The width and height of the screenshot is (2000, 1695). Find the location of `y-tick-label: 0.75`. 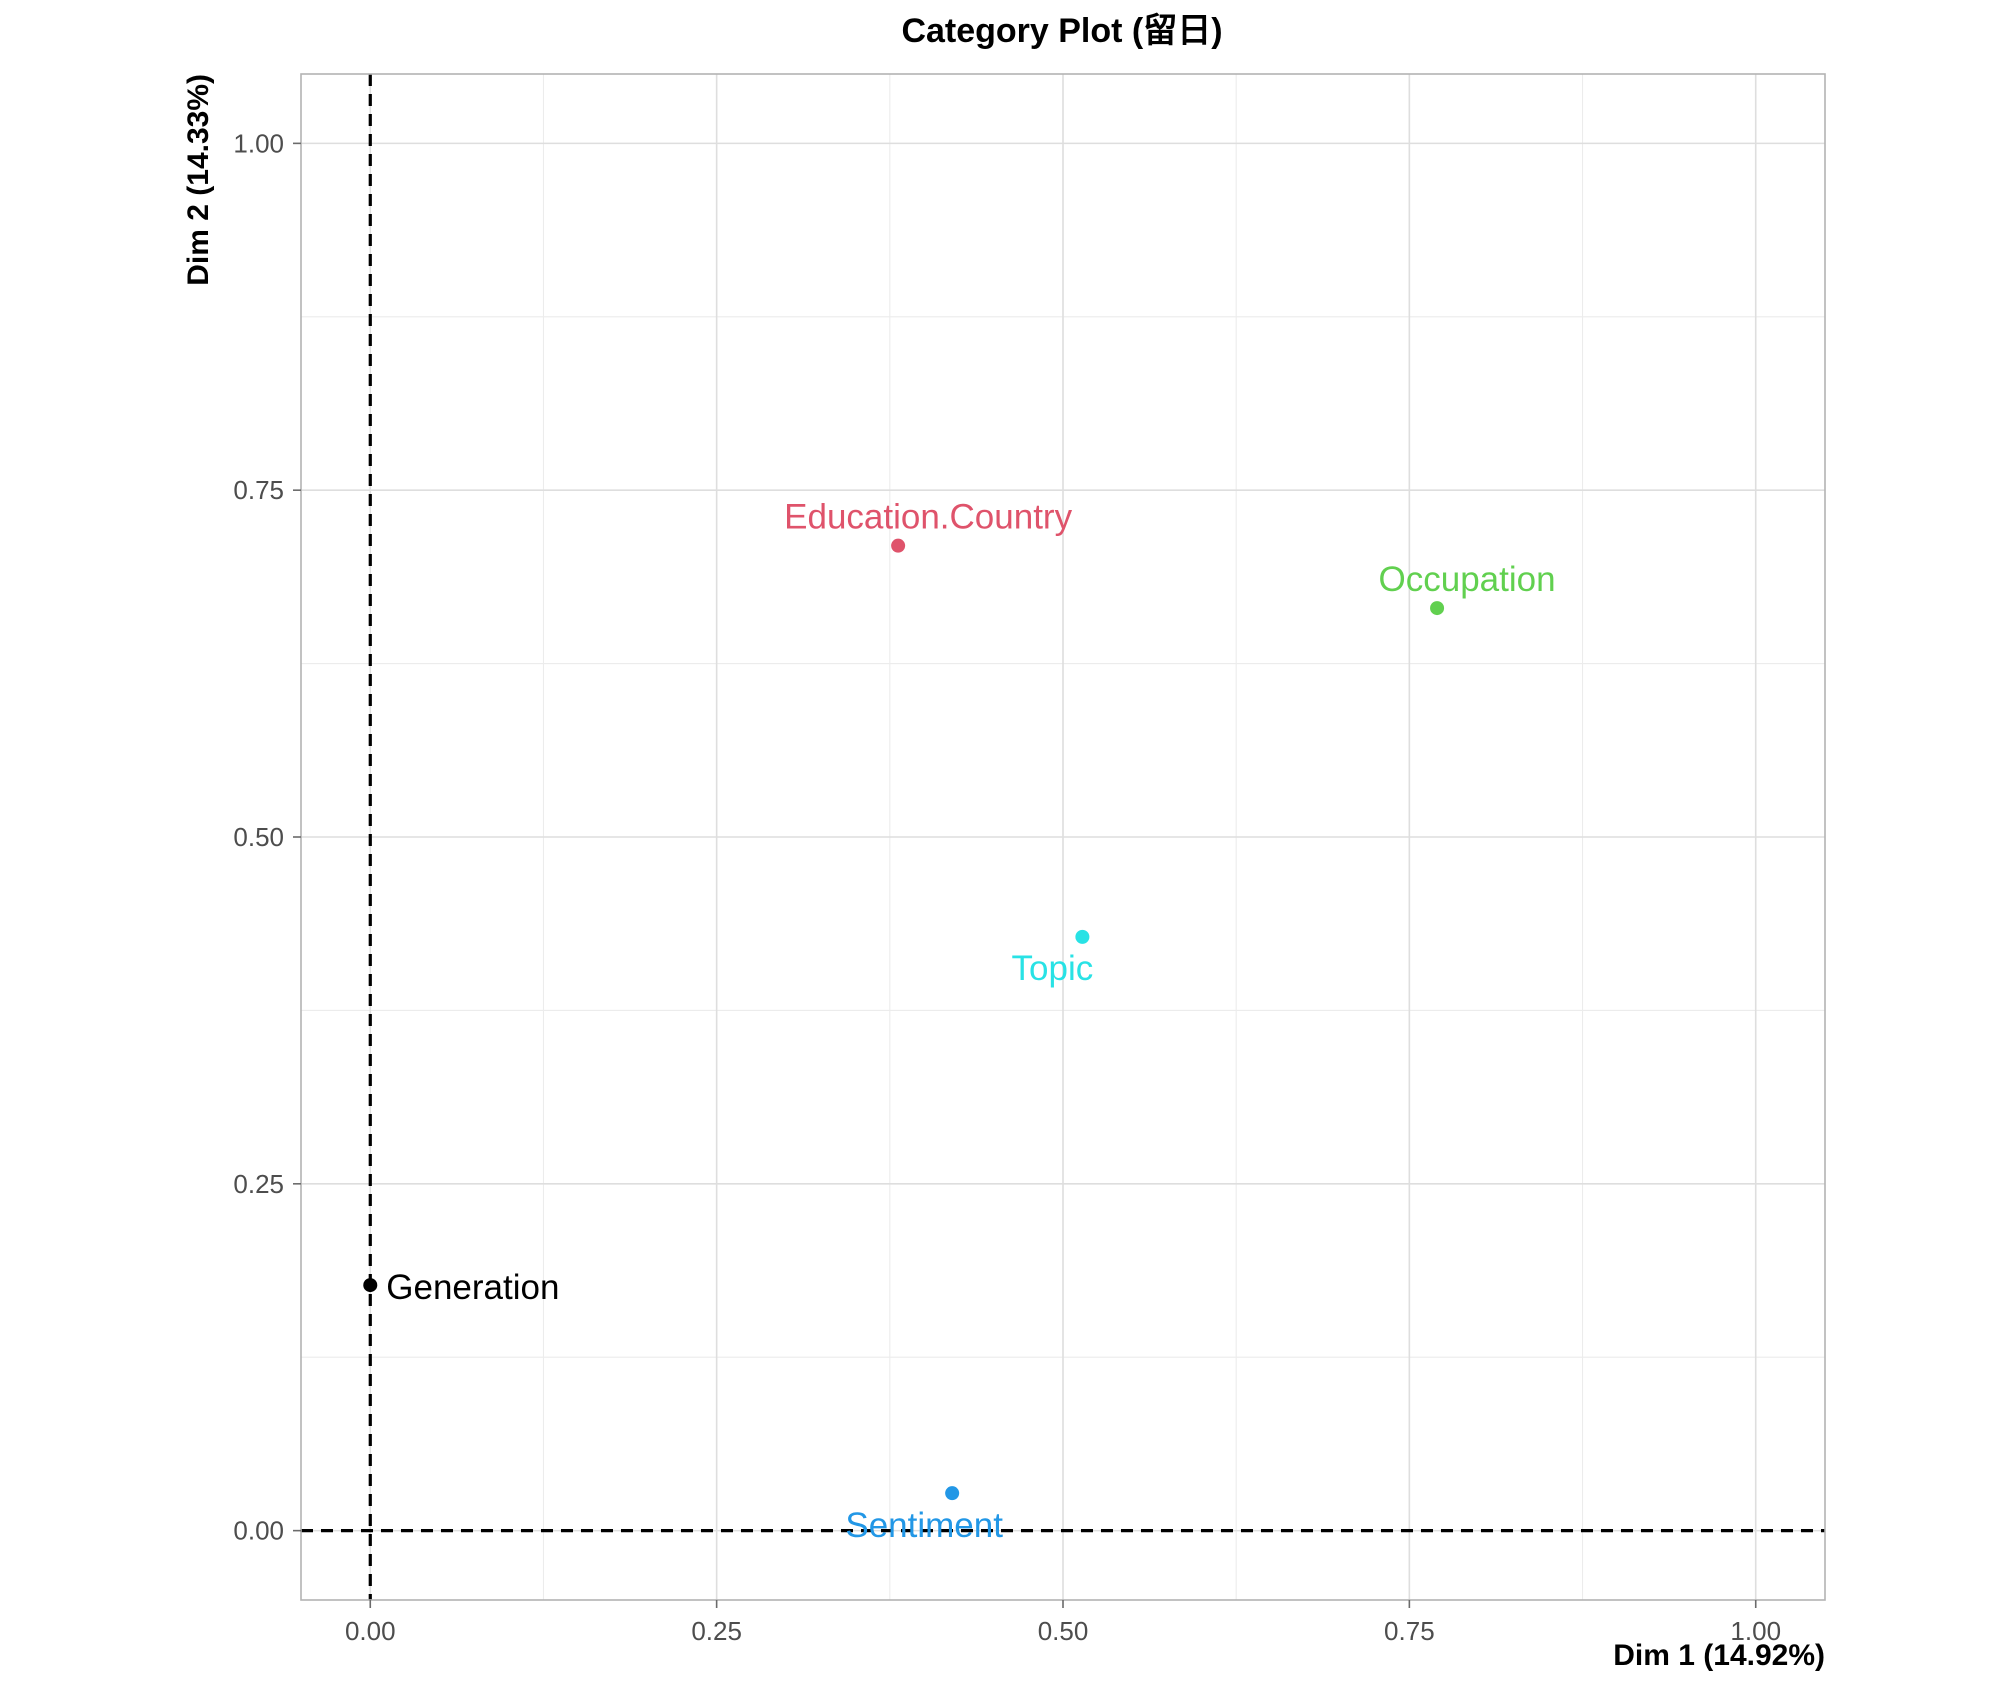

y-tick-label: 0.75 is located at coordinates (258, 490).